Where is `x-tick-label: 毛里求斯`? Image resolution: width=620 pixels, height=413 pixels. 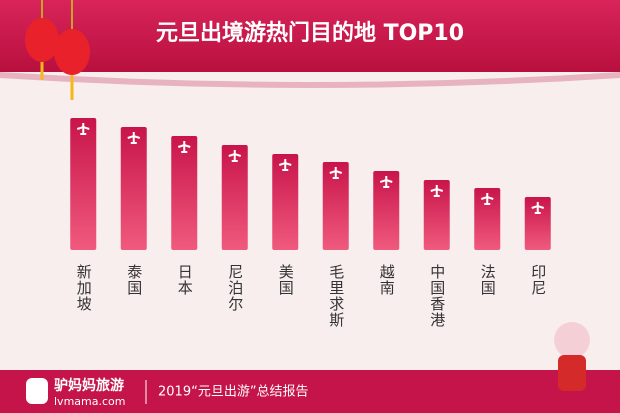
x-tick-label: 毛里求斯 is located at coordinates (336, 296).